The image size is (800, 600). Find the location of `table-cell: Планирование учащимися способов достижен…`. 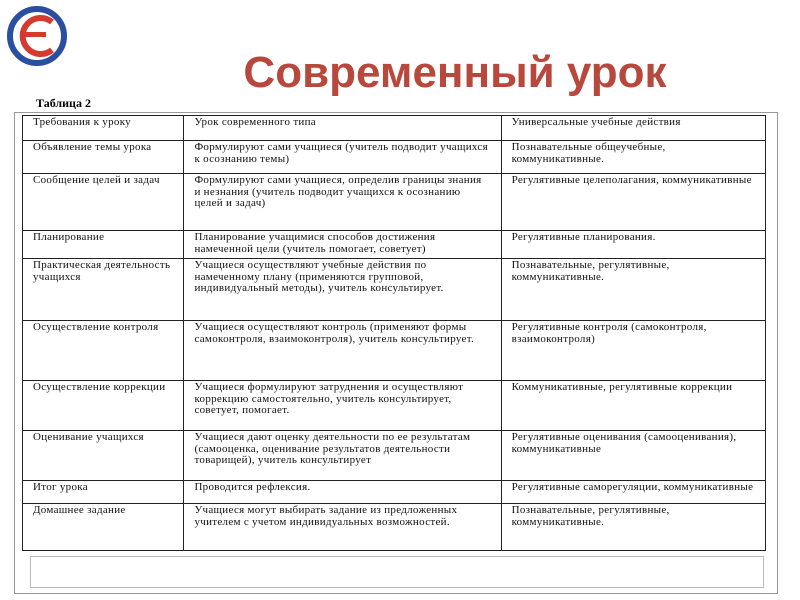

table-cell: Планирование учащимися способов достижен… is located at coordinates (342, 244).